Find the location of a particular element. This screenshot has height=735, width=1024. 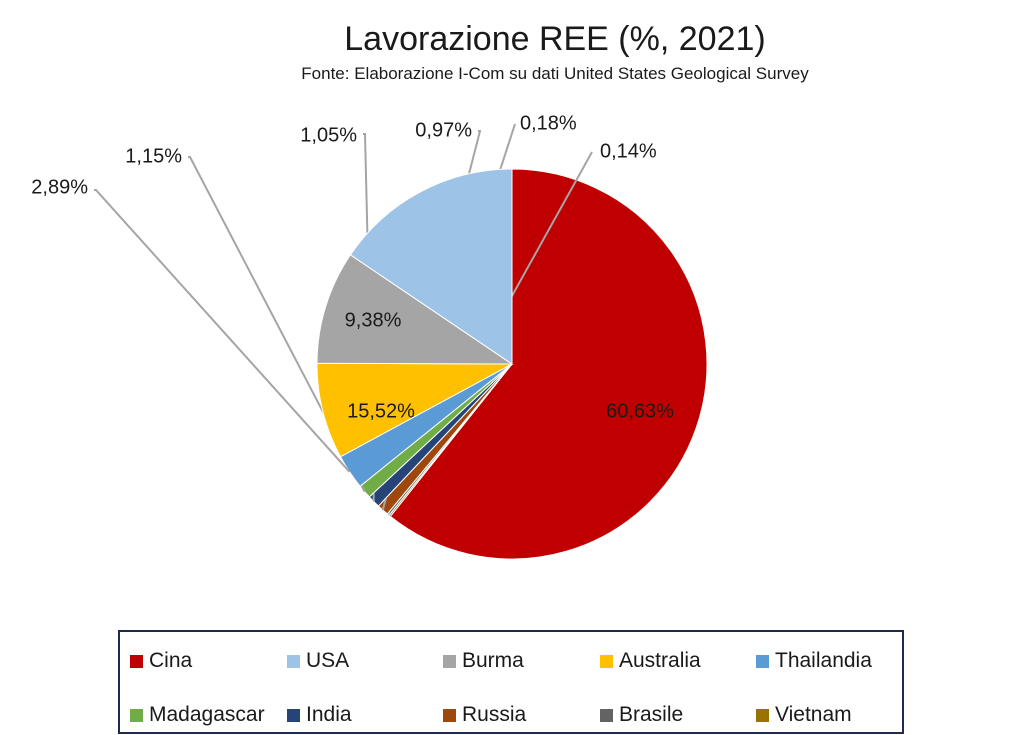

pie-slice-burma is located at coordinates (415, 309).